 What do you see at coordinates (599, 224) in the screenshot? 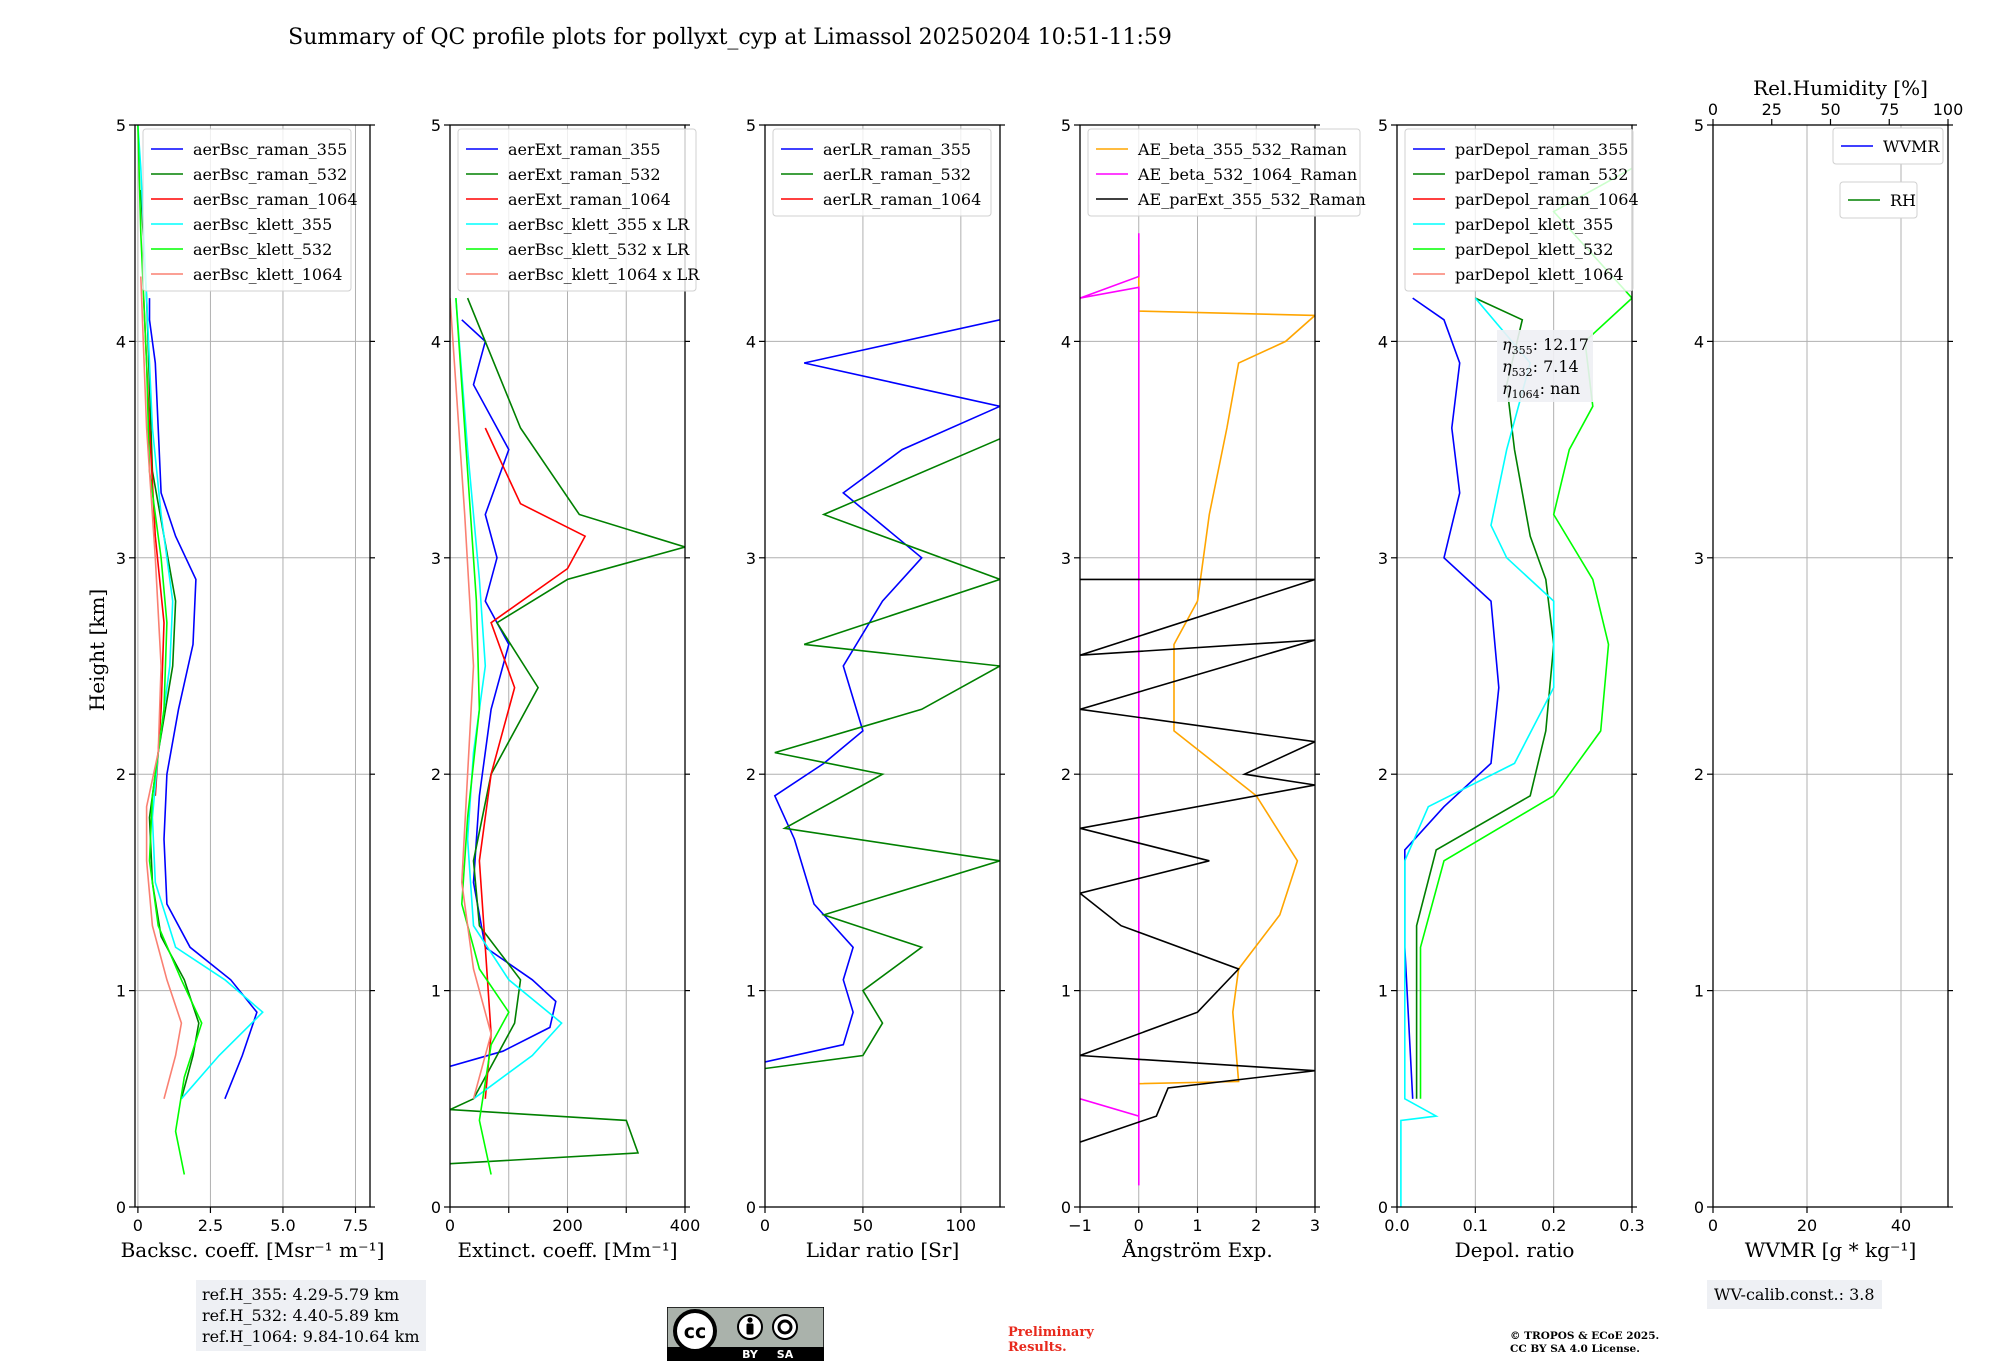
I see `legend-label: aerBsc_klett_355 x LR` at bounding box center [599, 224].